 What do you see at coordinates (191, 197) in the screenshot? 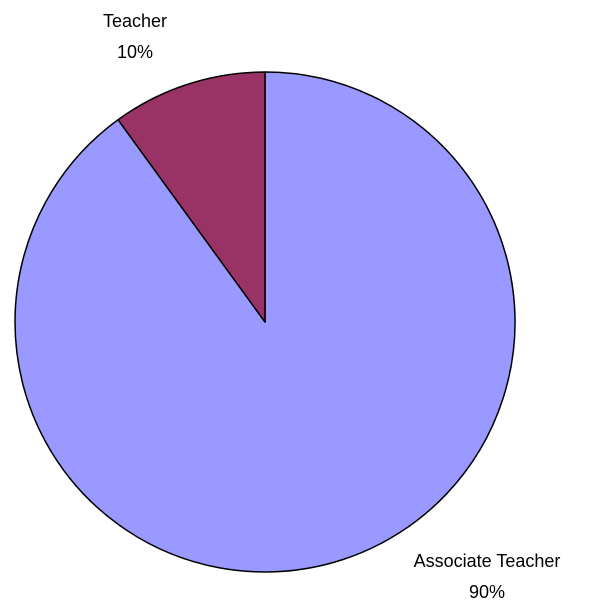
I see `pie-slice` at bounding box center [191, 197].